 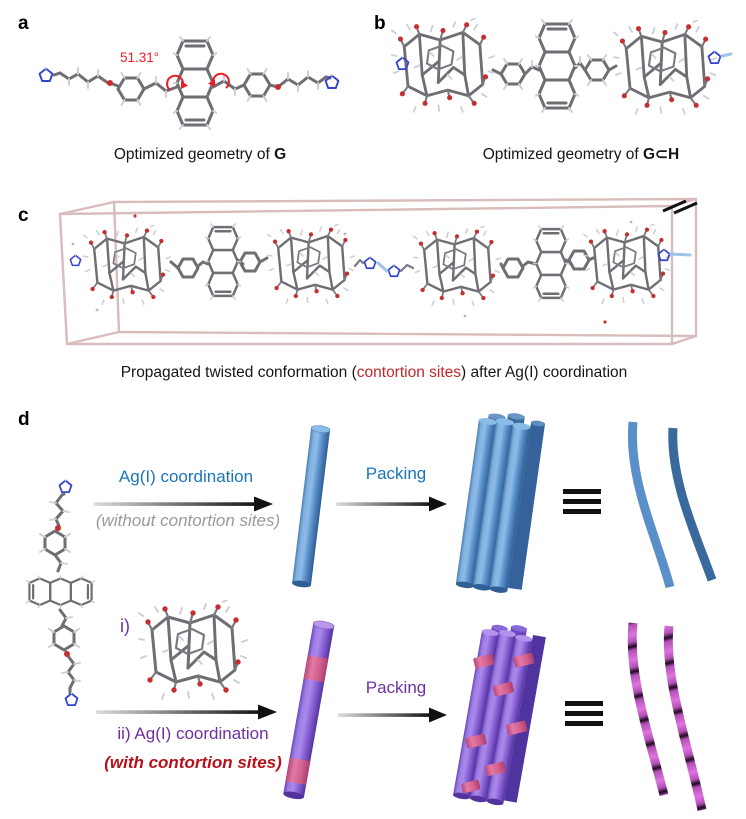 I want to click on reaction-arrow-coordination-bottom, so click(x=186, y=712).